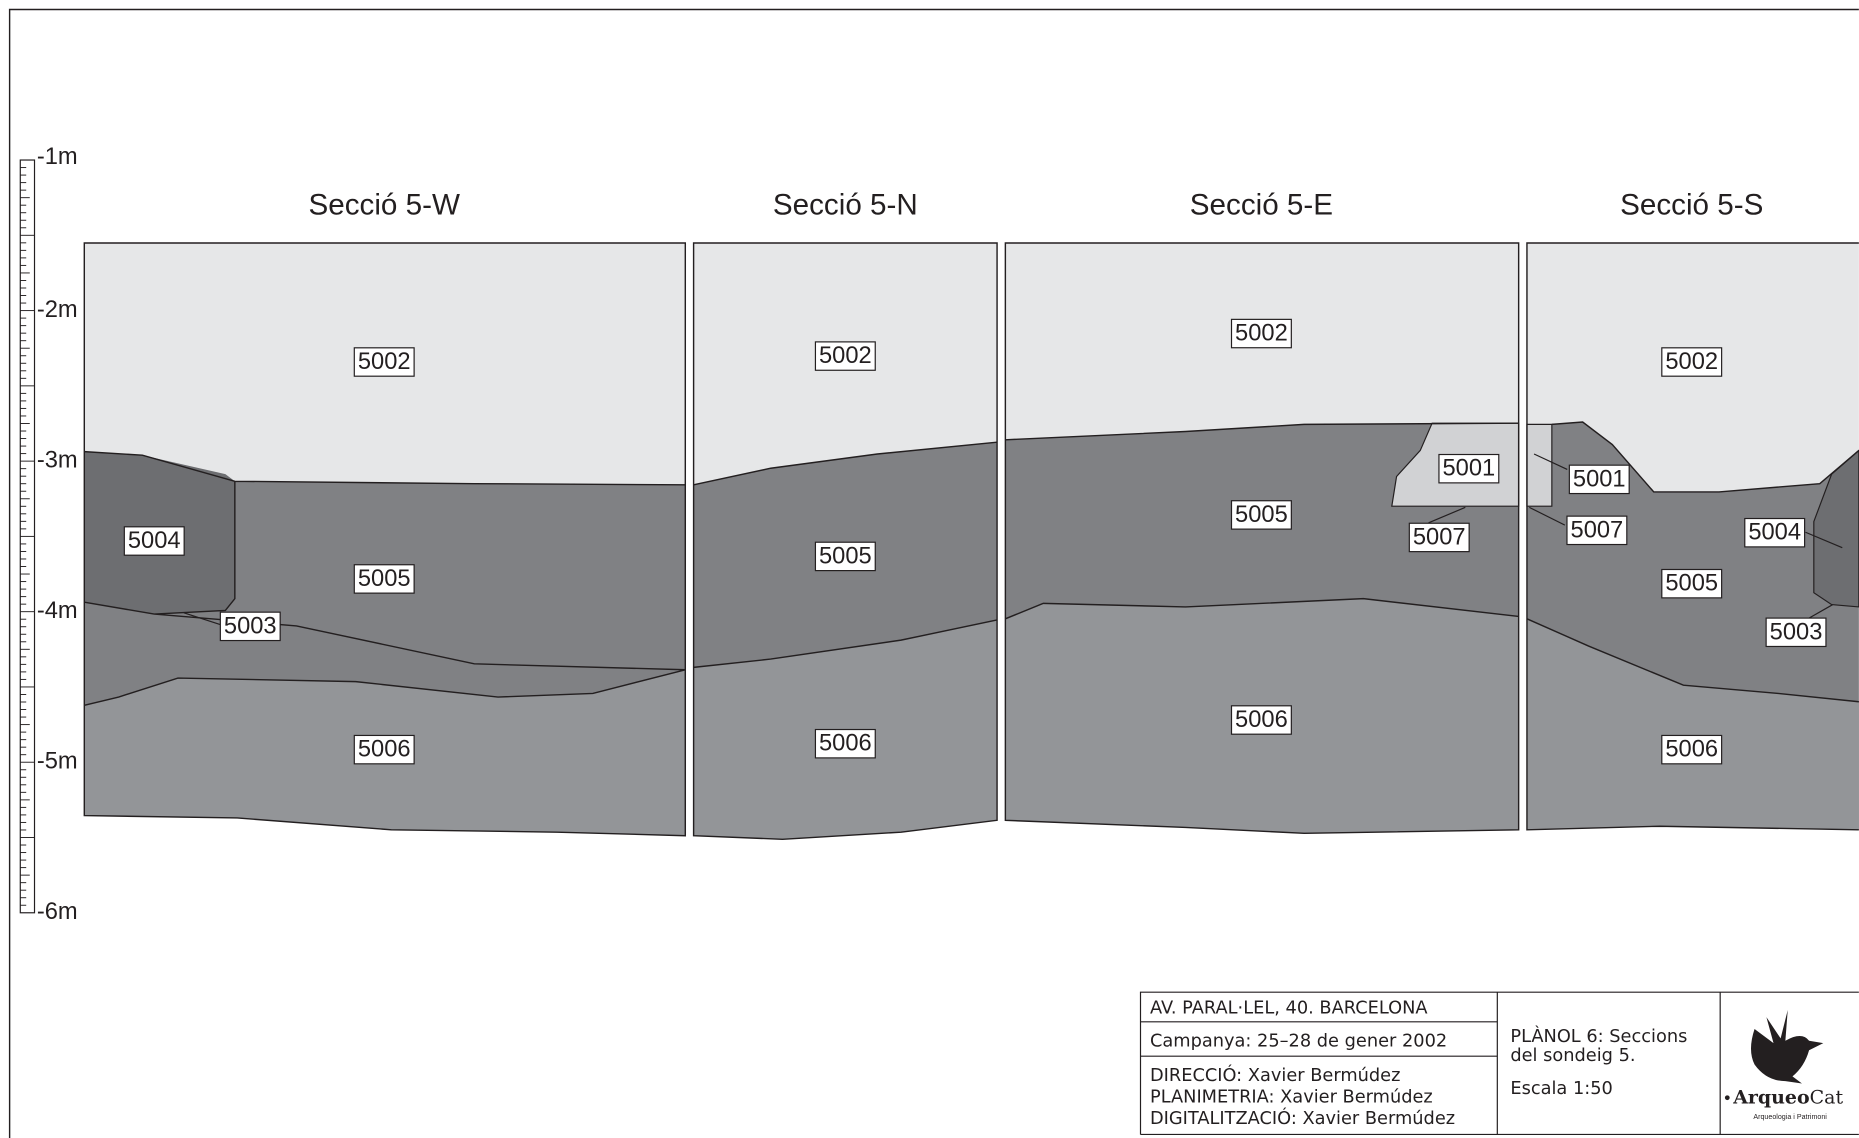 The image size is (1859, 1138). What do you see at coordinates (1572, 1055) in the screenshot?
I see `plan-title: del sondeig 5.` at bounding box center [1572, 1055].